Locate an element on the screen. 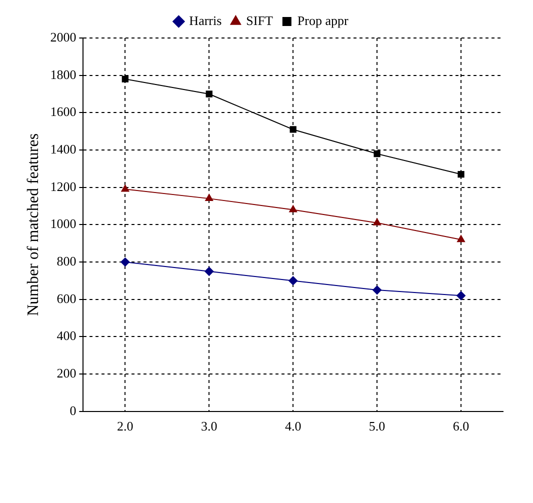 The image size is (533, 503). y-tick-label: 2000 is located at coordinates (63, 36).